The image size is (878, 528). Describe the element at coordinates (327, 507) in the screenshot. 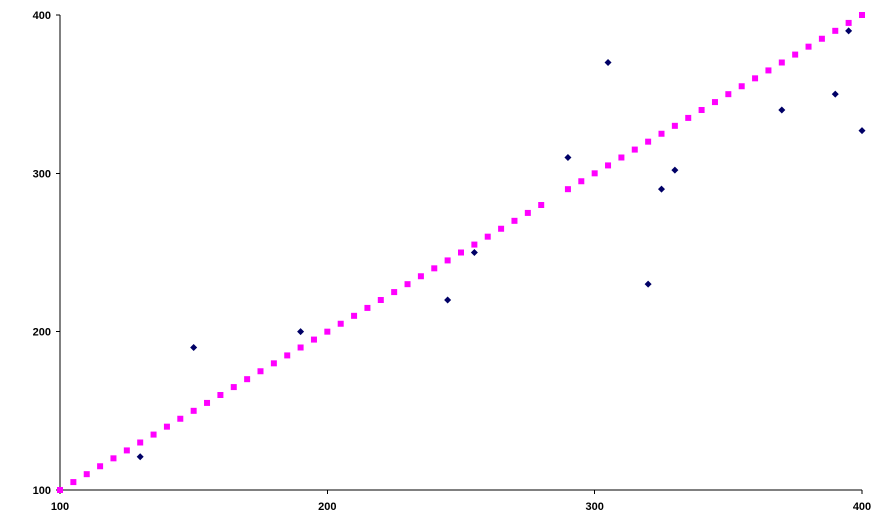

I see `x-tick-label: 200` at that location.